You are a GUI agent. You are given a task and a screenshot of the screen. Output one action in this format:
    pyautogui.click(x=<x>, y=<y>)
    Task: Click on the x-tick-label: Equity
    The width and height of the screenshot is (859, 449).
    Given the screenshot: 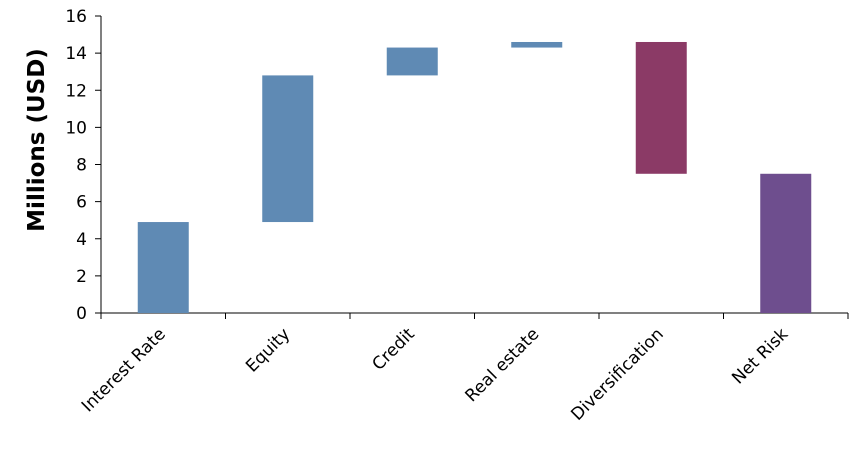 What is the action you would take?
    pyautogui.click(x=268, y=350)
    